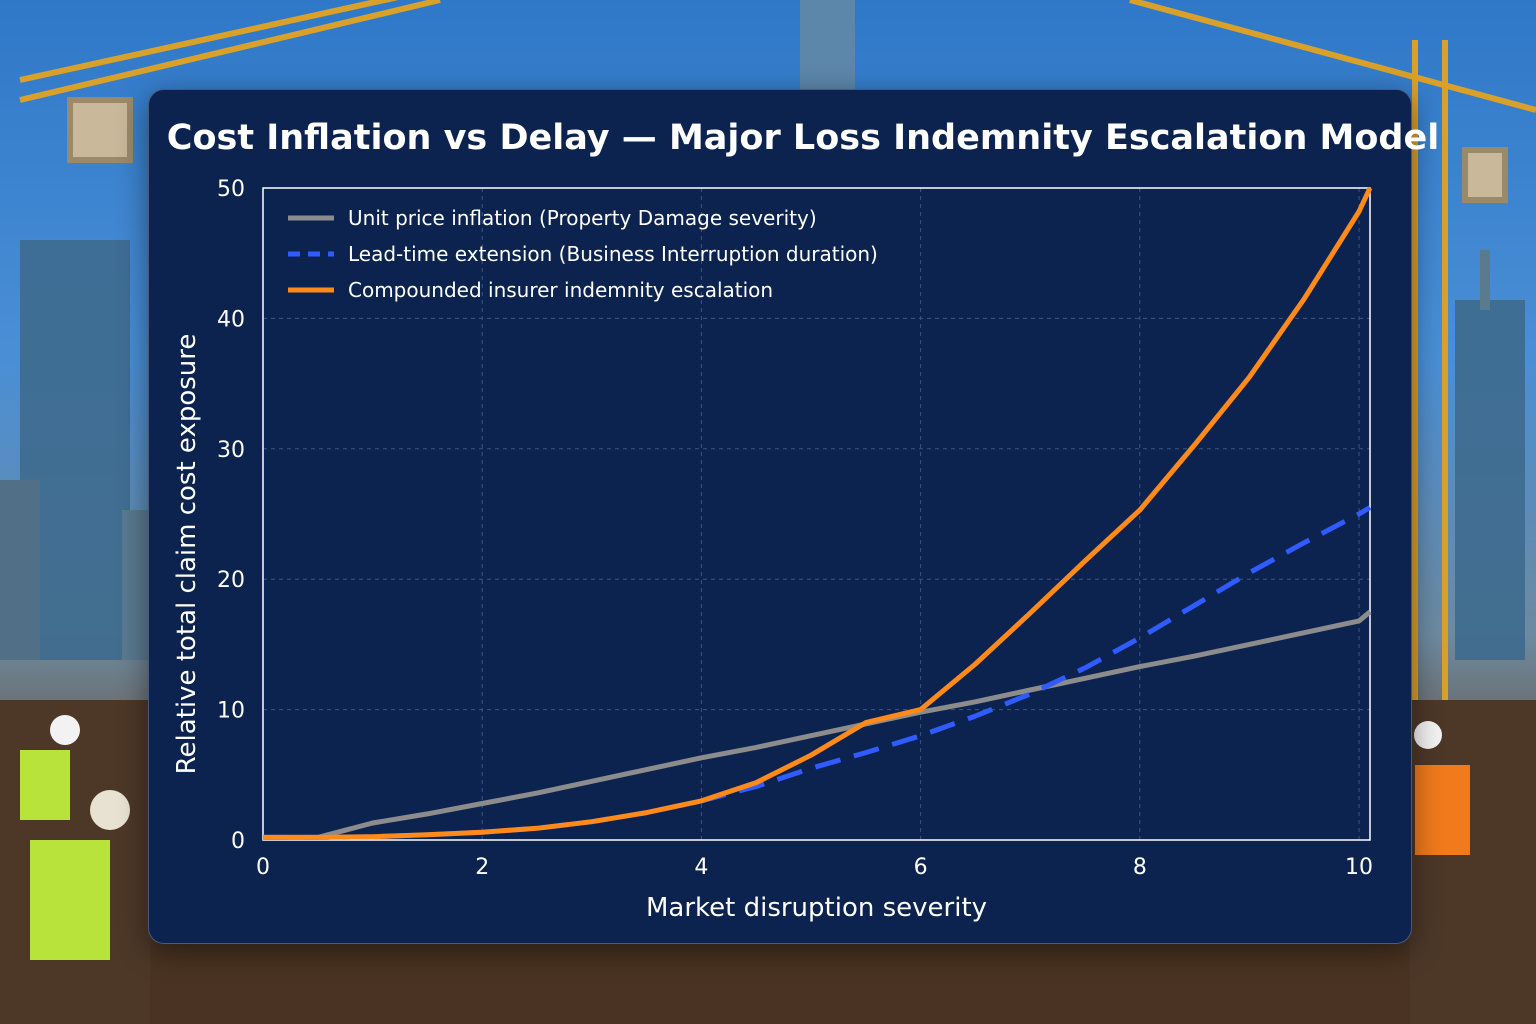 Image resolution: width=1536 pixels, height=1024 pixels. I want to click on y-tick-label: 10, so click(231, 711).